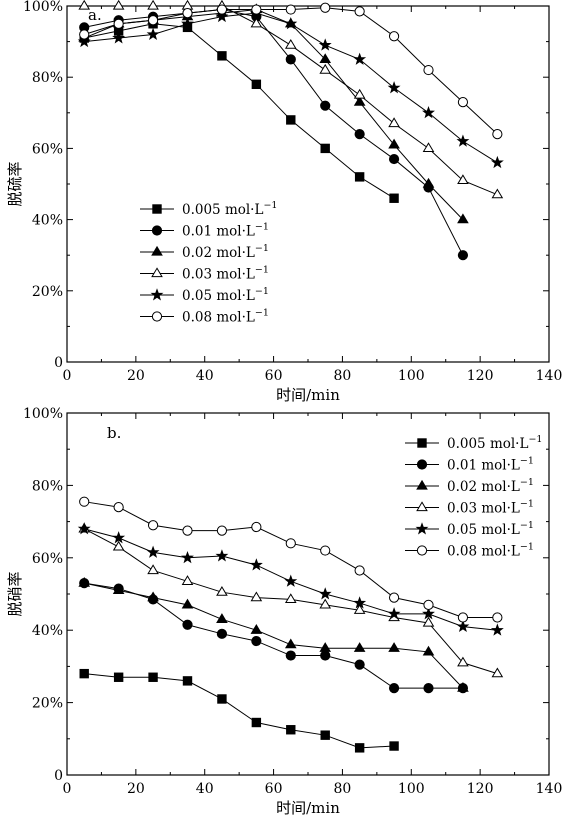  I want to click on x-tick-label: 60, so click(274, 376).